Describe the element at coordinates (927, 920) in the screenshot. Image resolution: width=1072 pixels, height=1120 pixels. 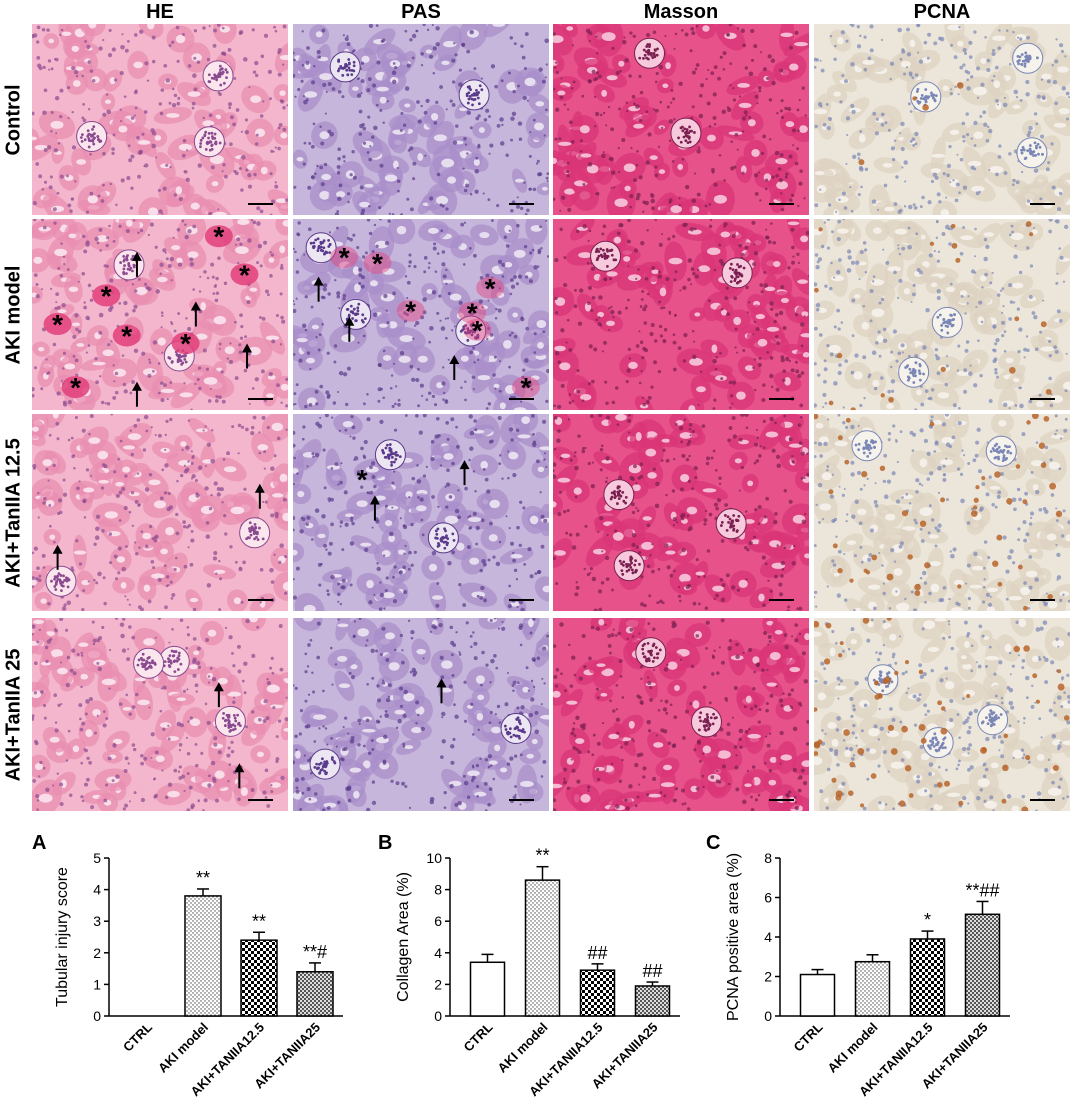
I see `significance-label: *` at that location.